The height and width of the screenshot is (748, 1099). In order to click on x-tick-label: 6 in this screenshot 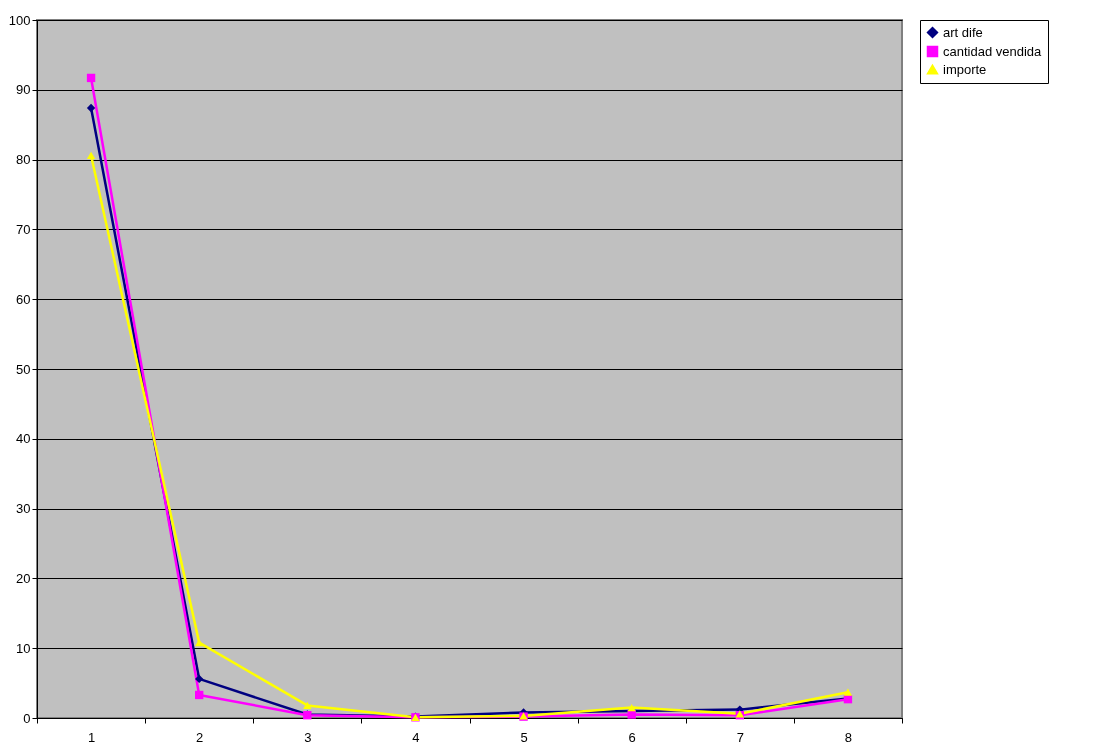, I will do `click(632, 737)`.